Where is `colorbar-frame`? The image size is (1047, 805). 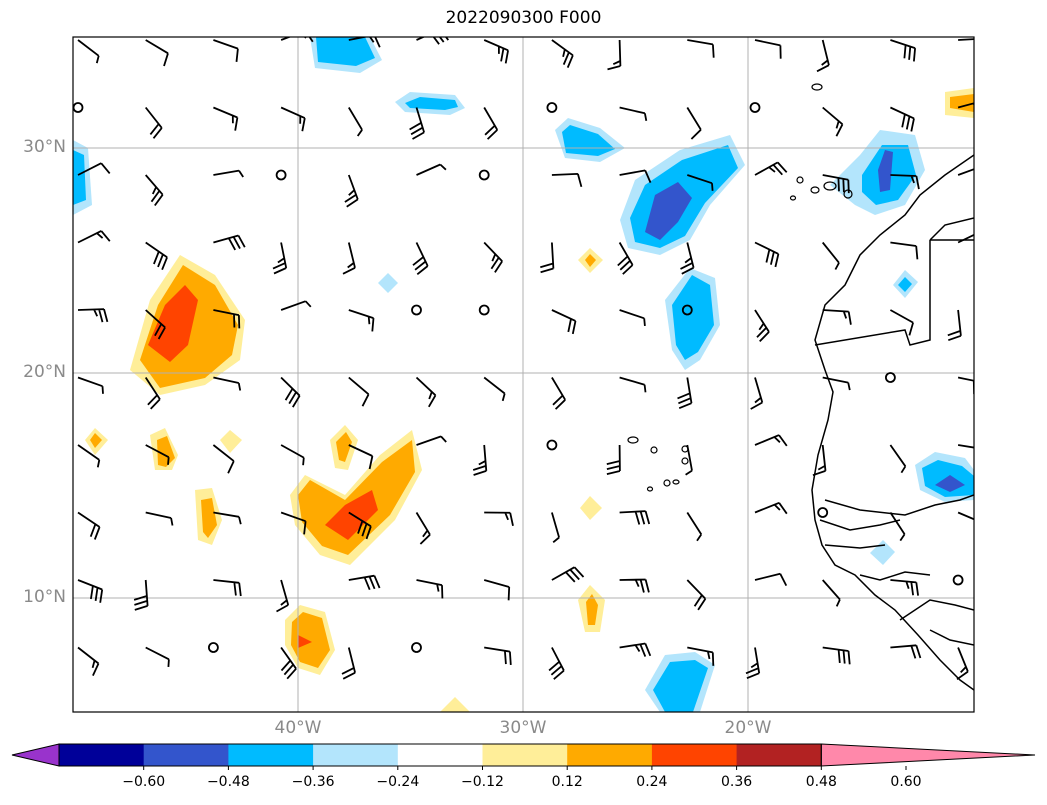
colorbar-frame is located at coordinates (440, 755).